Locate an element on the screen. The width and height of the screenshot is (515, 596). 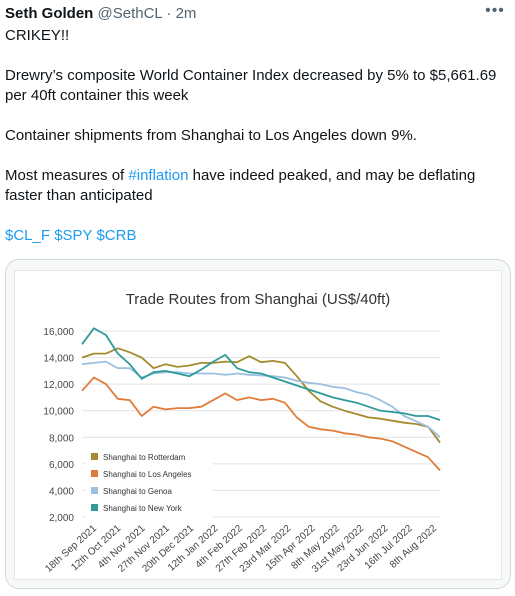
legend-background is located at coordinates (149, 484).